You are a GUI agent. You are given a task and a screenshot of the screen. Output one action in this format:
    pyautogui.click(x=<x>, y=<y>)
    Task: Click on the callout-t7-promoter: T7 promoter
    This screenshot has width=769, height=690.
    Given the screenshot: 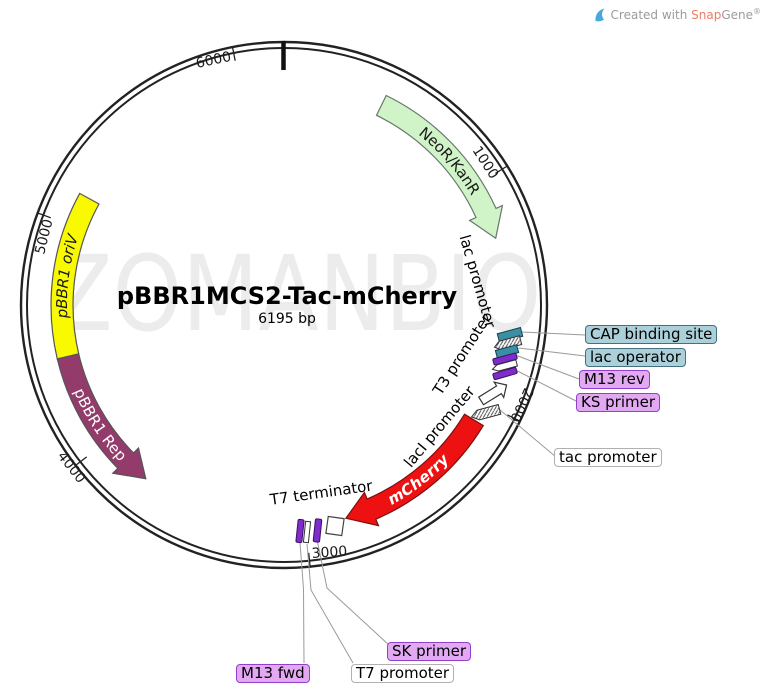 What is the action you would take?
    pyautogui.click(x=403, y=673)
    